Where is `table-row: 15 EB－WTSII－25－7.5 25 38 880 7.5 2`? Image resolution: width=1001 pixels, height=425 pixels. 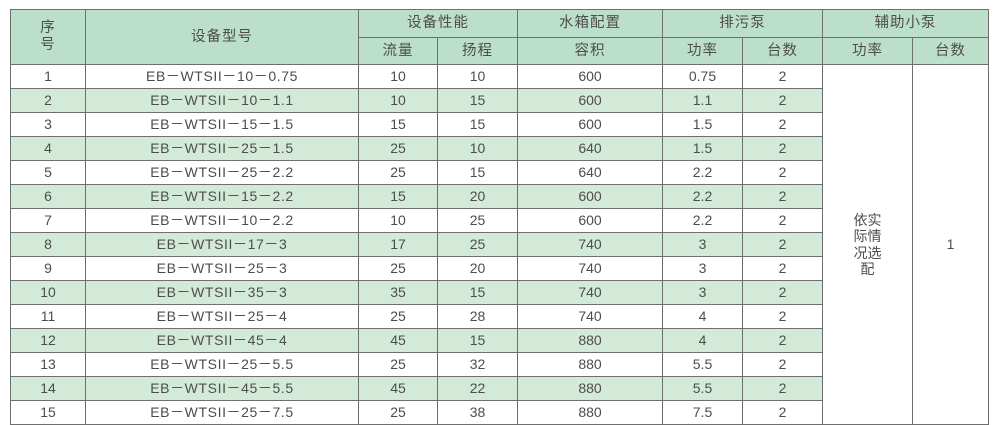 table-row: 15 EB－WTSII－25－7.5 25 38 880 7.5 2 is located at coordinates (499, 412).